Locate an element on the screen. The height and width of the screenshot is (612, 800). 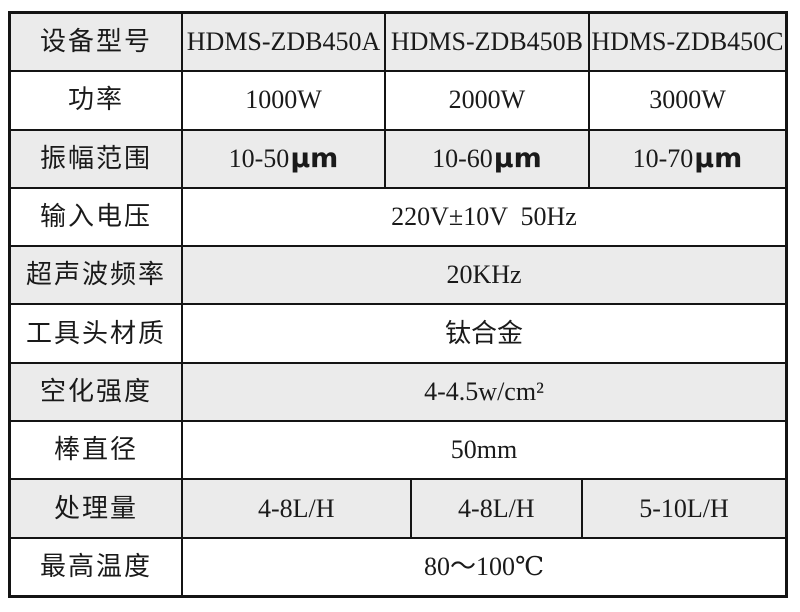
row-label-tool-material: 工具头材质 is located at coordinates (95, 333).